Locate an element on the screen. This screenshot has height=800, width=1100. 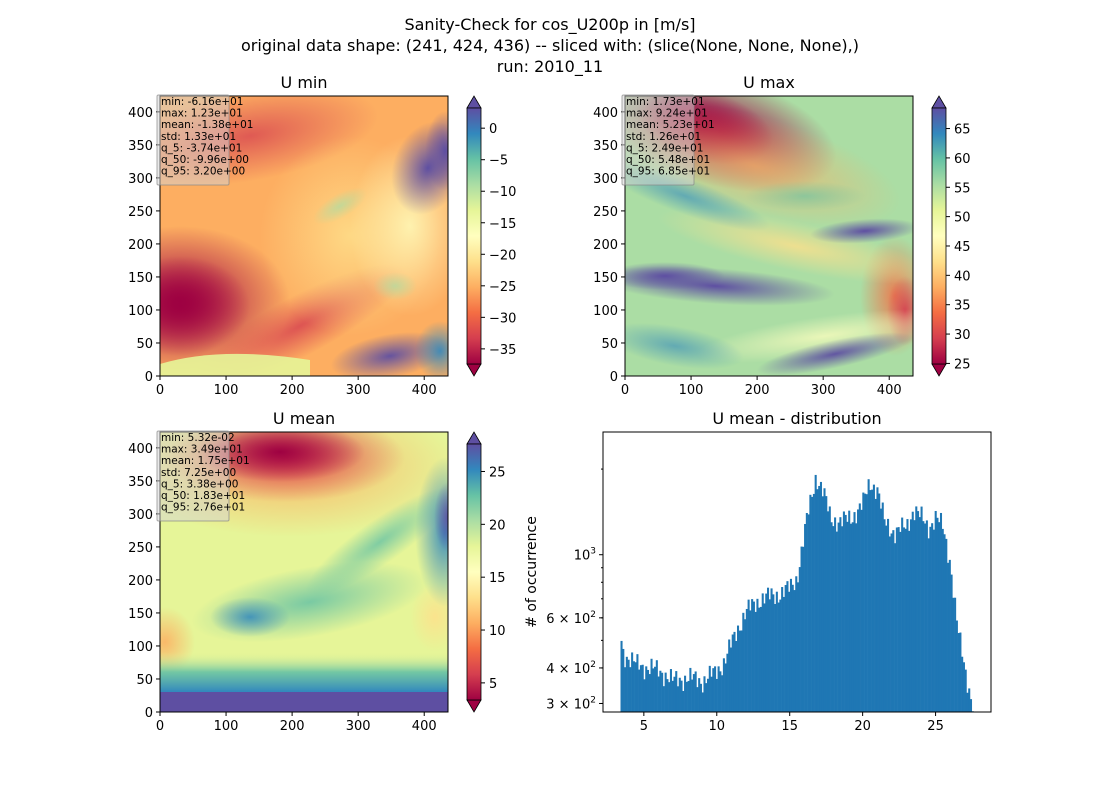
umin-stat-line: mean: -1.38e+01 is located at coordinates (207, 125).